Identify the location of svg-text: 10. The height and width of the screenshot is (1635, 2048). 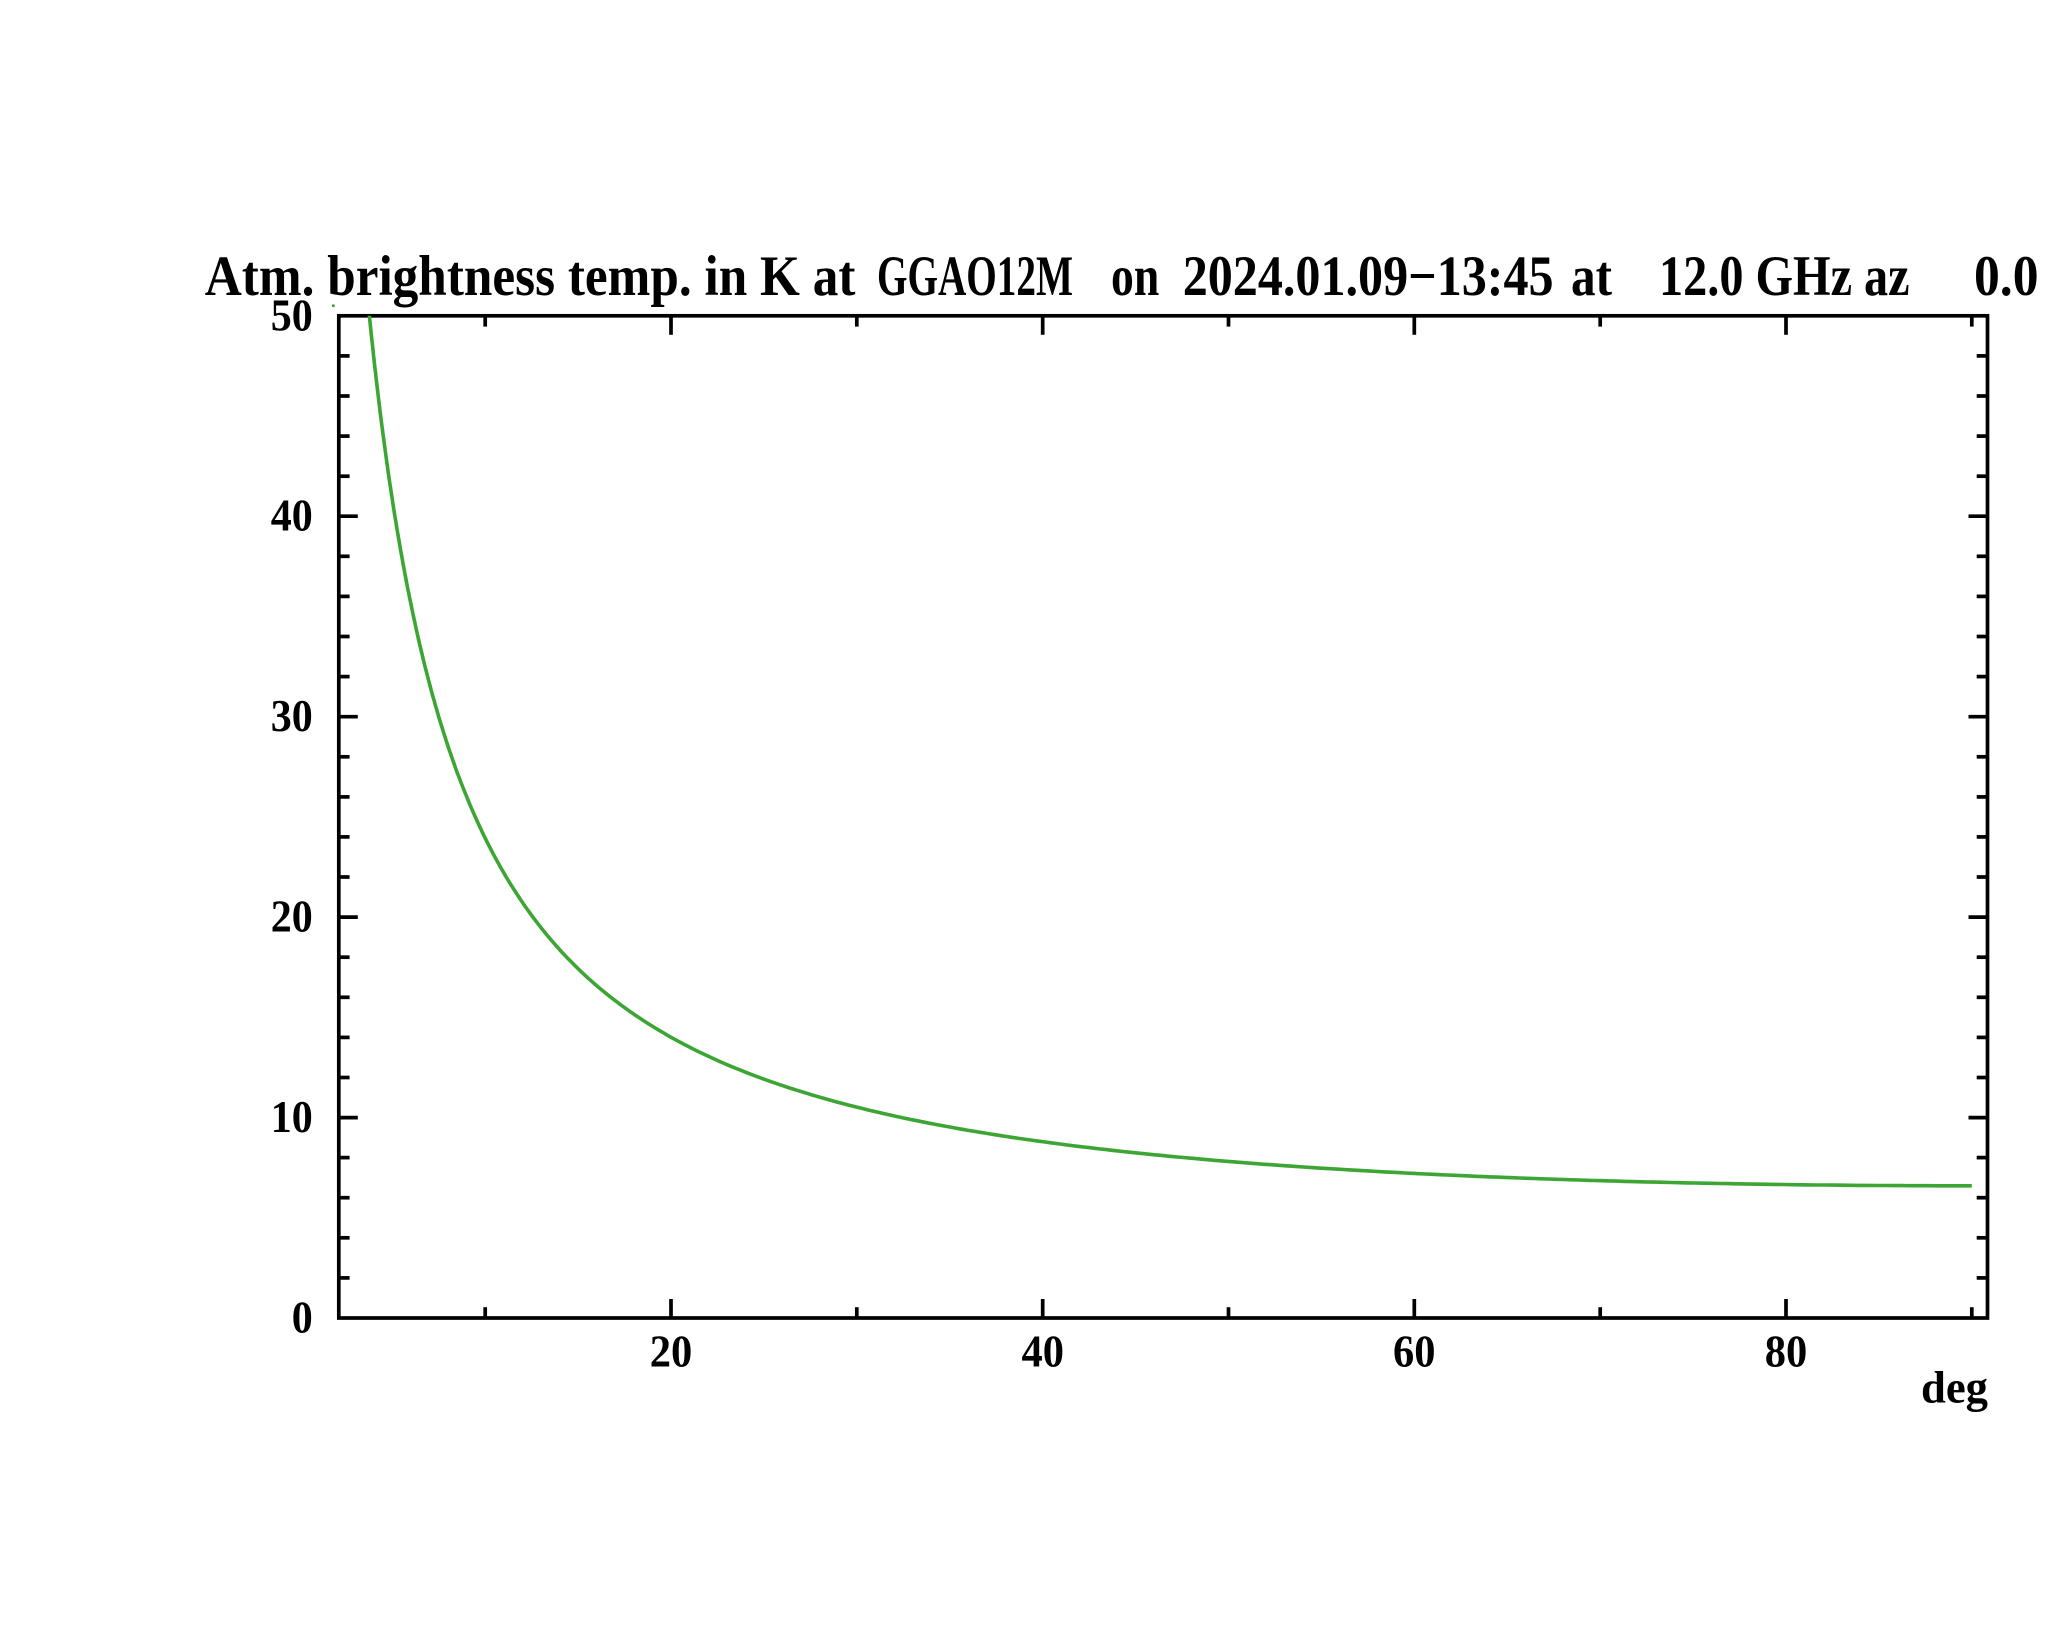
(292, 1117).